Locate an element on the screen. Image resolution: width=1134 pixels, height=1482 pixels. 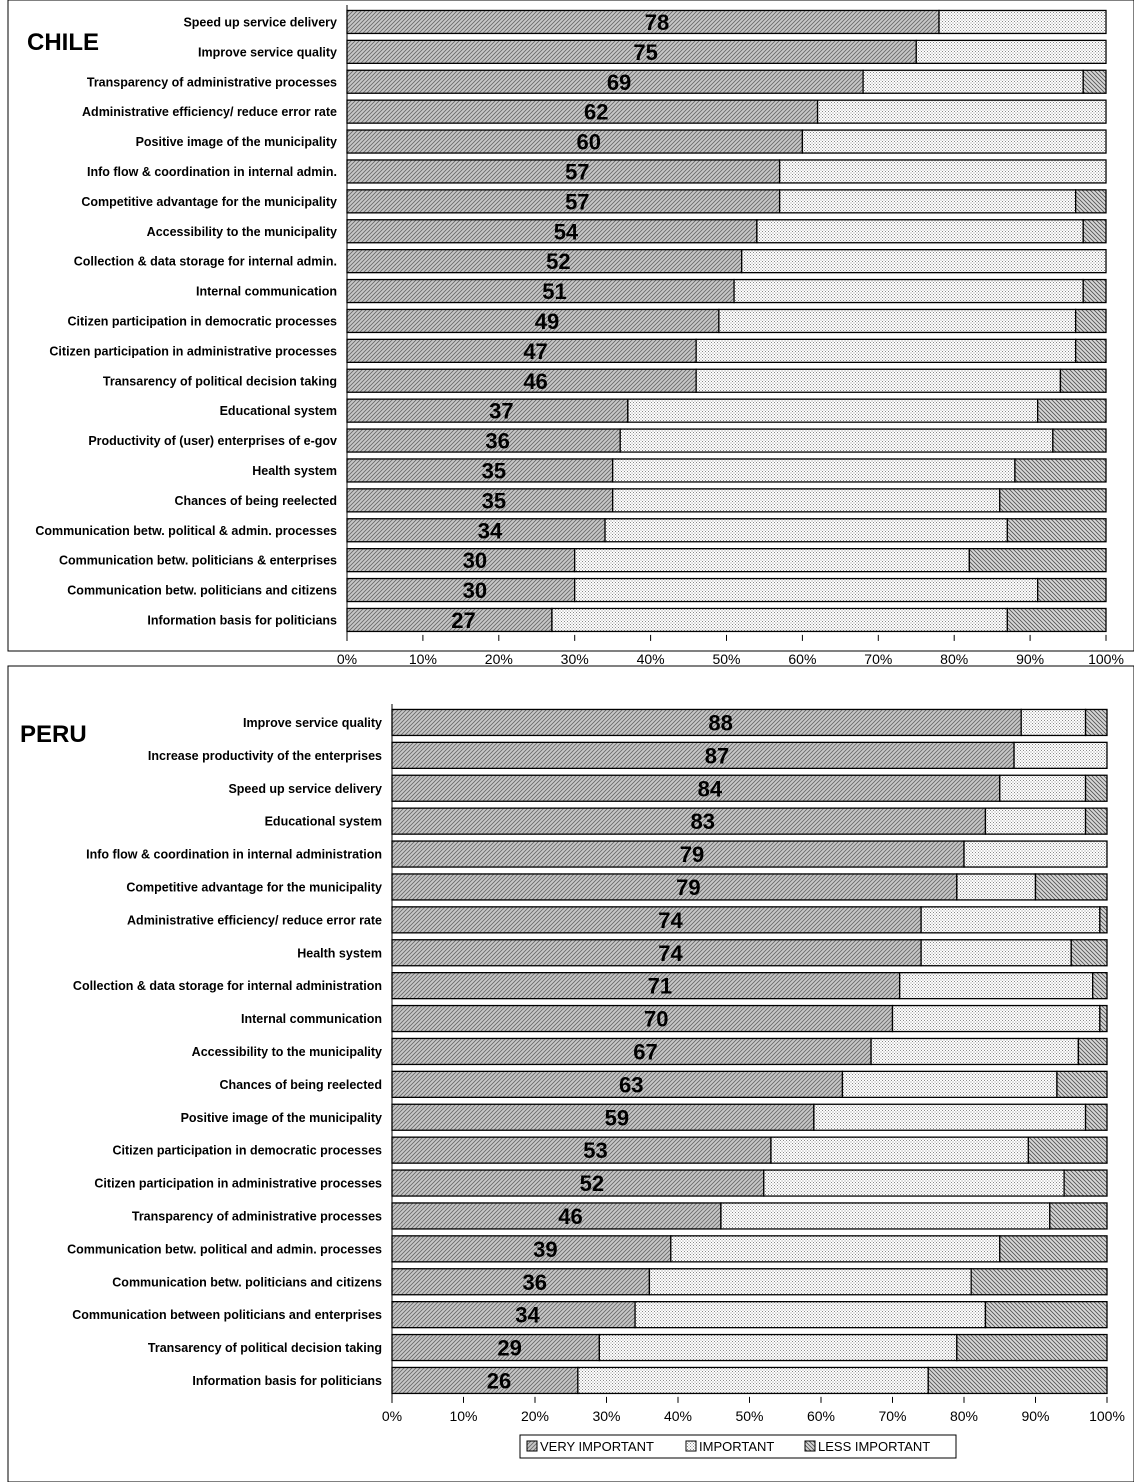
peru-data-label-14: 53 is located at coordinates (595, 1150).